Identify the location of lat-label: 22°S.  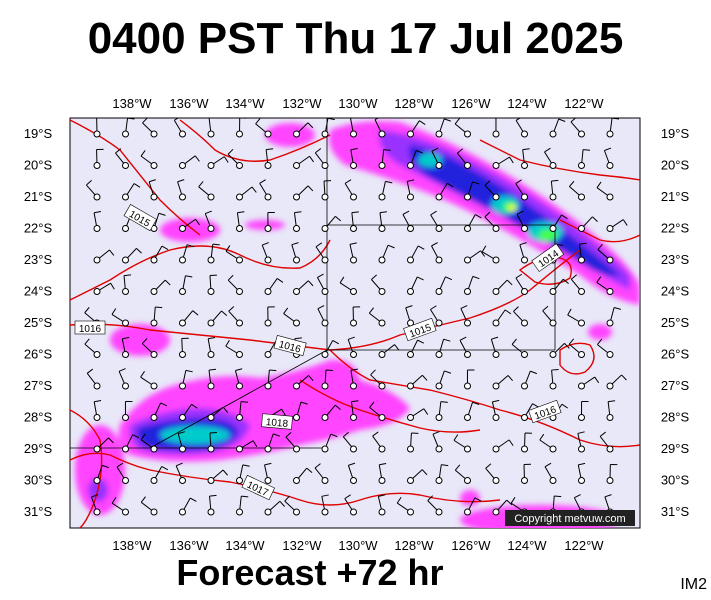
(38, 228).